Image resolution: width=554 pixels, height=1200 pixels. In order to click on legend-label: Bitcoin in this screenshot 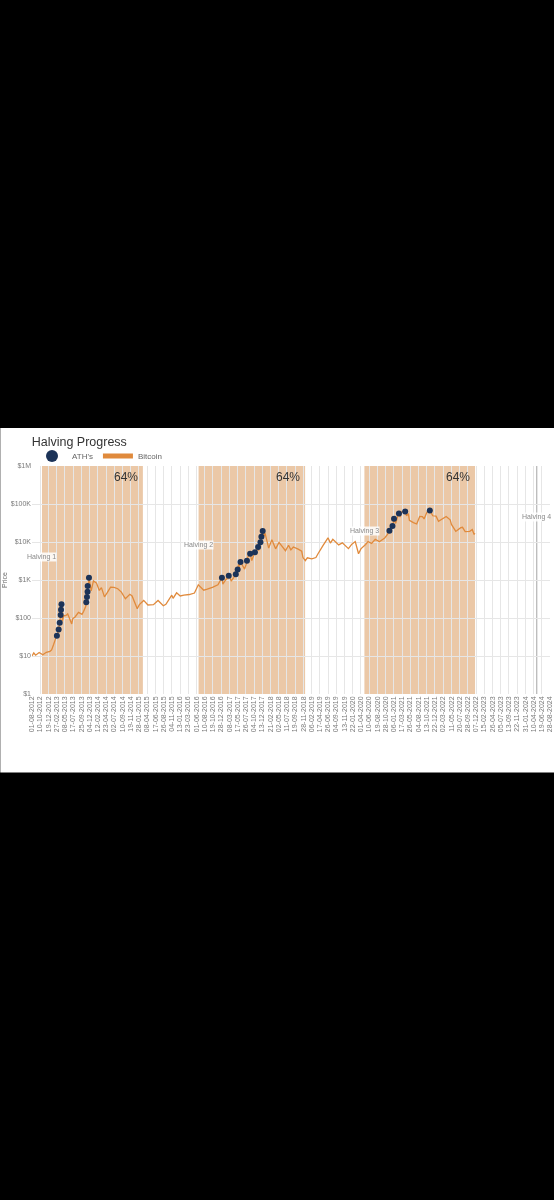, I will do `click(149, 457)`.